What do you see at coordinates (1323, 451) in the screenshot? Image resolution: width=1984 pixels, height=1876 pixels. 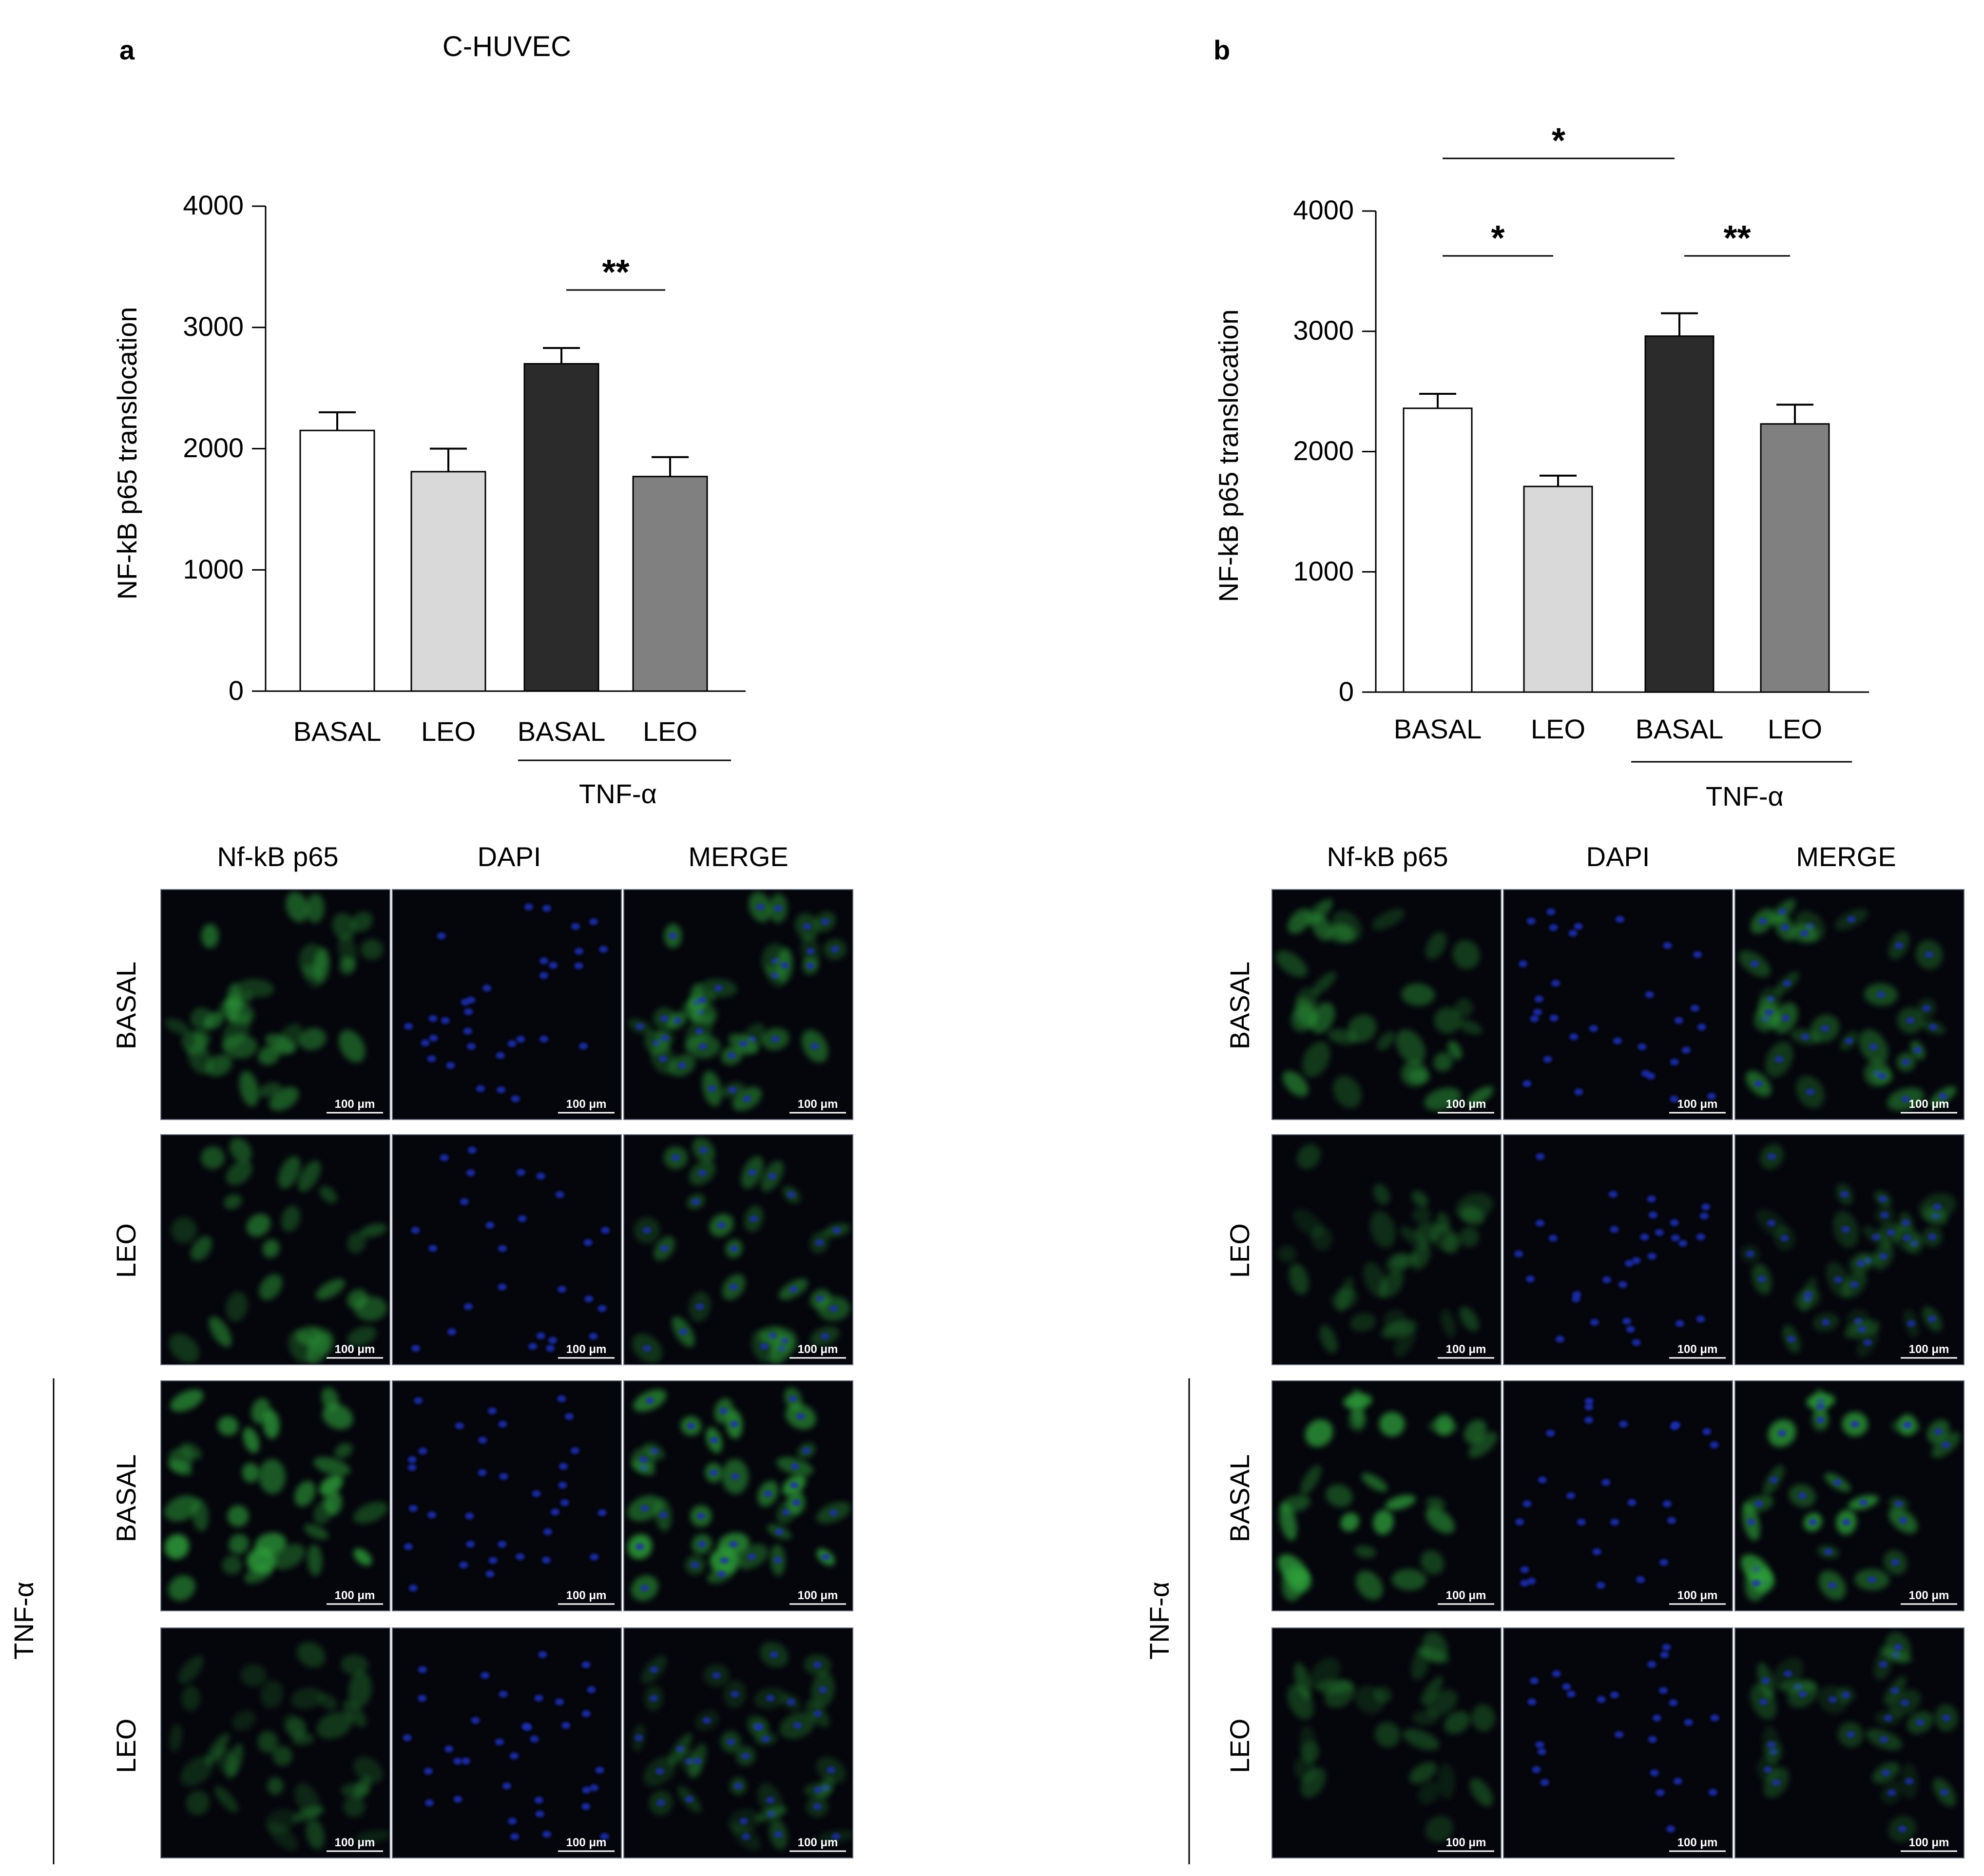 I see `chart-b-ytick-2000: 2000` at bounding box center [1323, 451].